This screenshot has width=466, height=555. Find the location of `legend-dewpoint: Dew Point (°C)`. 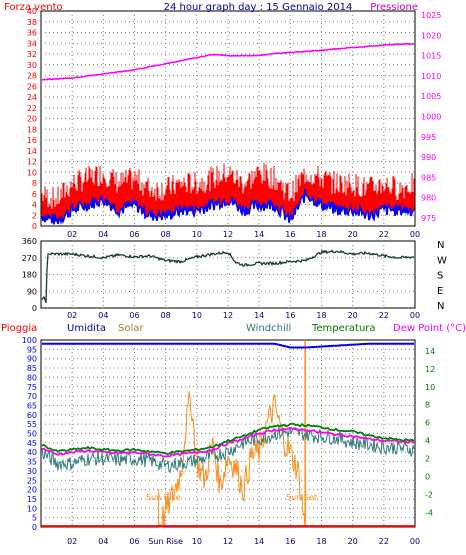

legend-dewpoint: Dew Point (°C) is located at coordinates (429, 328).